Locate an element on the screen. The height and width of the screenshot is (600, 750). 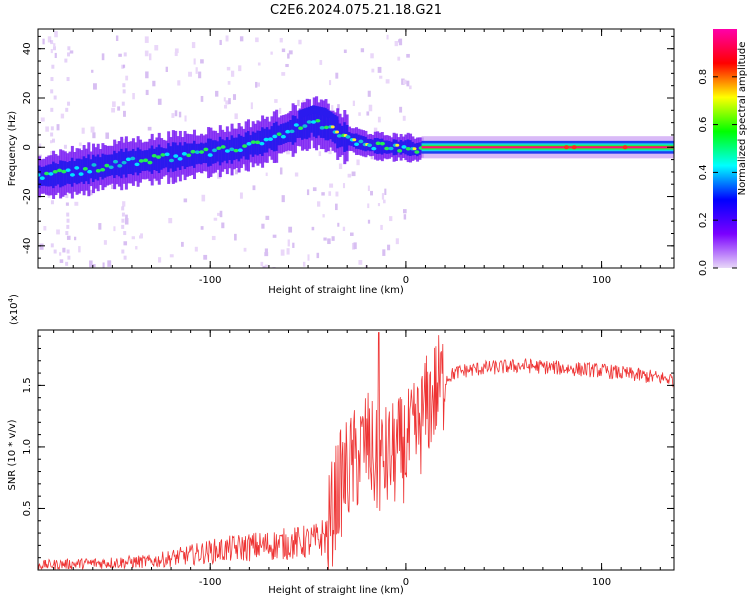
colorbar-tick-label: 0.6 is located at coordinates (703, 125).